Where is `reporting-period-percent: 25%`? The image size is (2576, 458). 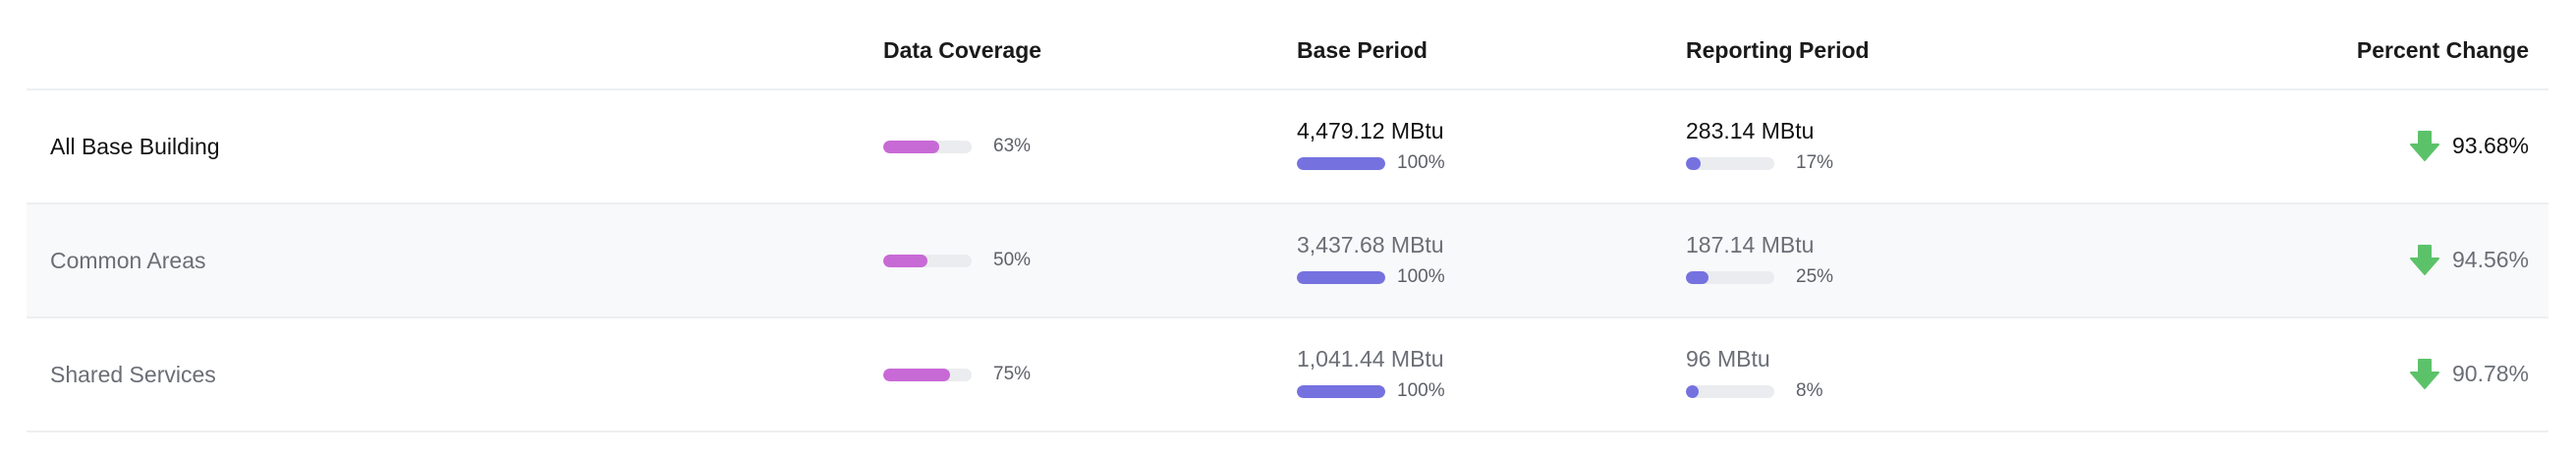
reporting-period-percent: 25% is located at coordinates (1815, 276).